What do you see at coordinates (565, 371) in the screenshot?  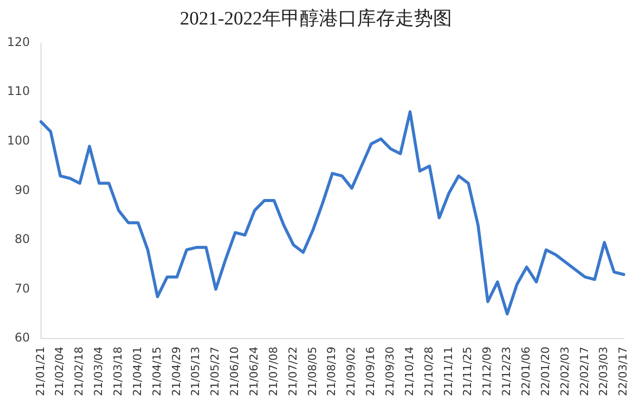 I see `x-tick-label: 22/02/03` at bounding box center [565, 371].